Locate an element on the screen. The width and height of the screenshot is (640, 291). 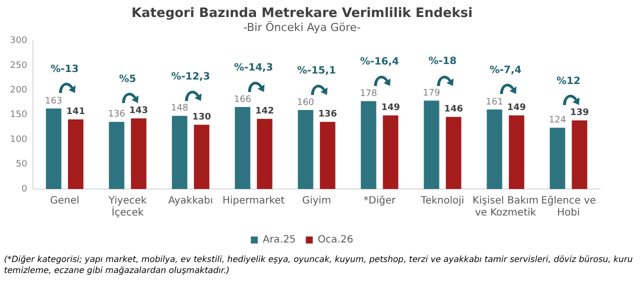
legend-label: Oca.26 is located at coordinates (336, 240).